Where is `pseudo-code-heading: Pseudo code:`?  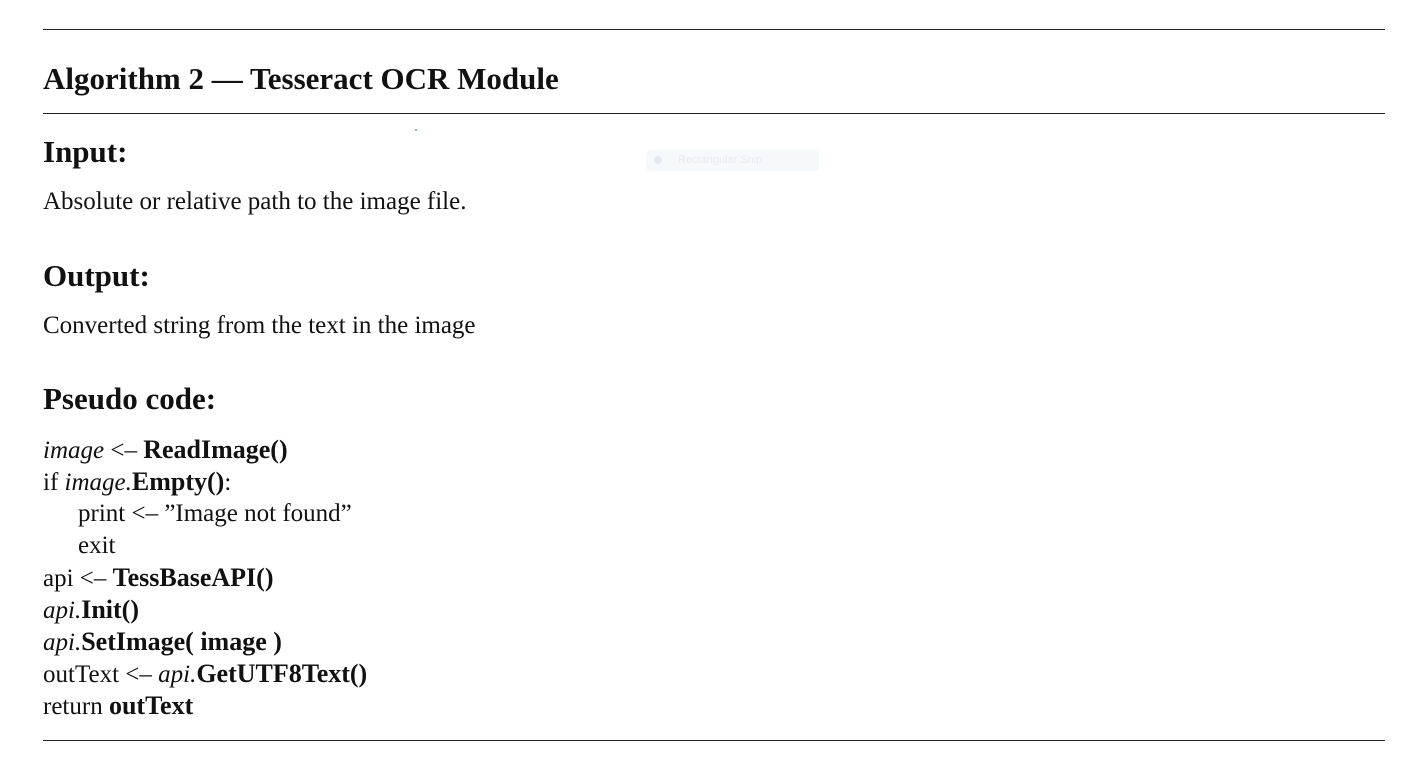 pseudo-code-heading: Pseudo code: is located at coordinates (130, 398).